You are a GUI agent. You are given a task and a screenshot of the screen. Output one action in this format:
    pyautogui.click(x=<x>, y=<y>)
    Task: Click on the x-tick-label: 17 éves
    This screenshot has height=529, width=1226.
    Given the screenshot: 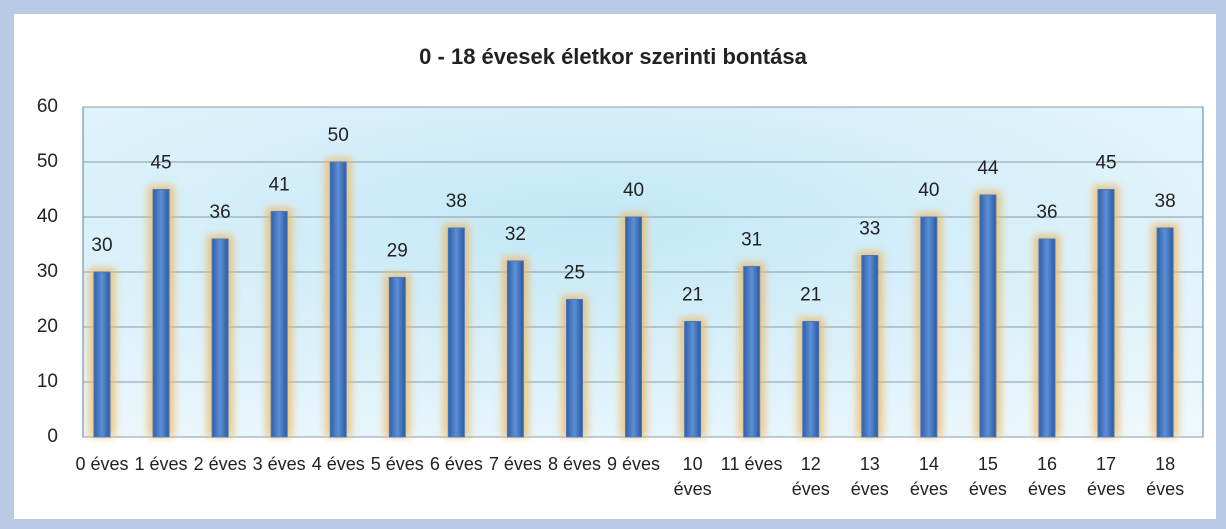 What is the action you would take?
    pyautogui.click(x=1106, y=476)
    